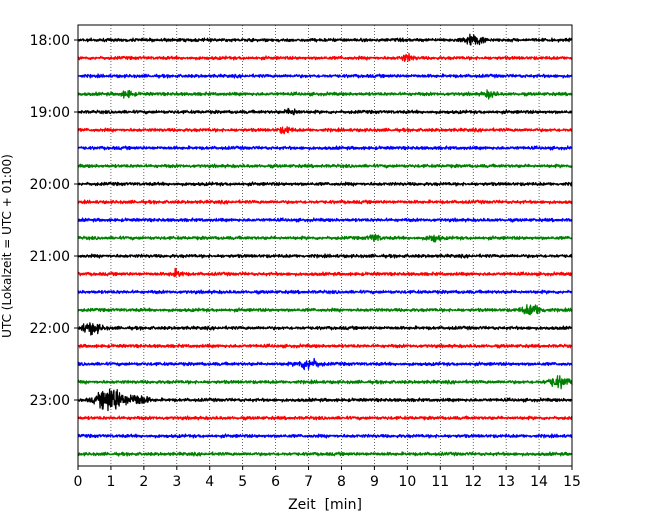 This screenshot has width=650, height=520. Describe the element at coordinates (7, 246) in the screenshot. I see `y-axis-label: UTC (Lokalzeit = UTC + 01:00)` at that location.